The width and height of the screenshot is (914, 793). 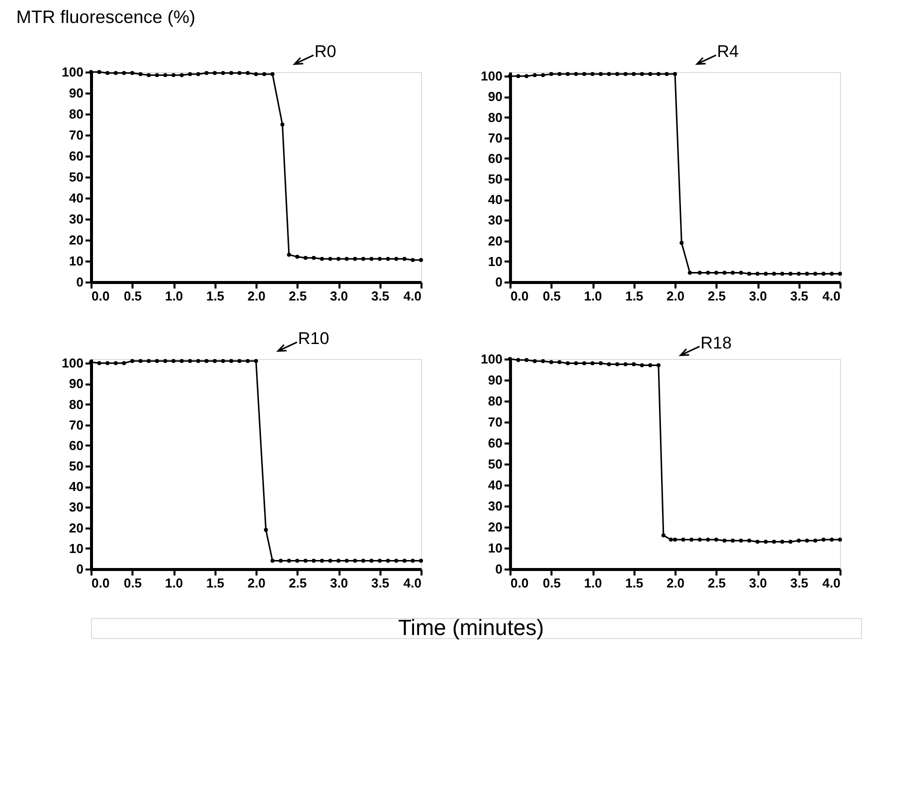 What do you see at coordinates (471, 627) in the screenshot?
I see `x-axis-title: Time (minutes)` at bounding box center [471, 627].